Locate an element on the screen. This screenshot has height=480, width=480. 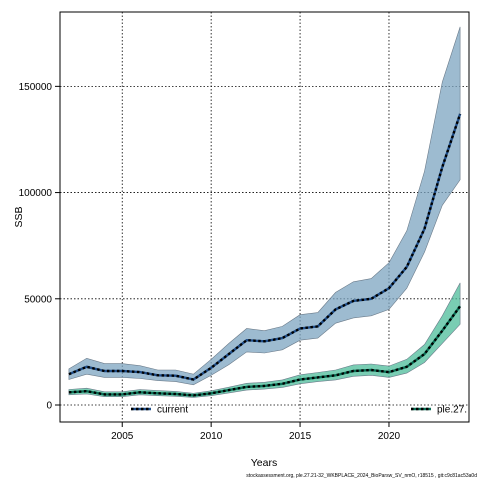
y-axis-ticks: 0 50000 100000 150000 is located at coordinates (39, 247).